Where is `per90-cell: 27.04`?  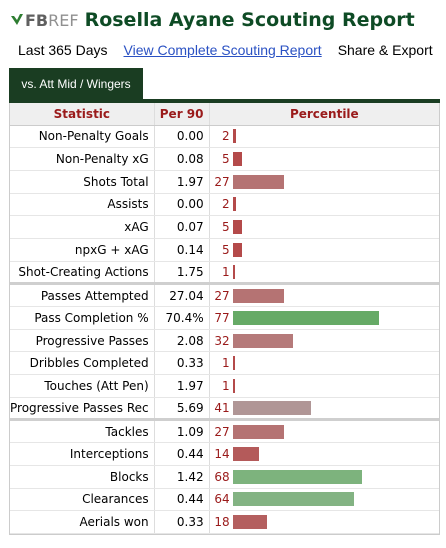 per90-cell: 27.04 is located at coordinates (182, 294).